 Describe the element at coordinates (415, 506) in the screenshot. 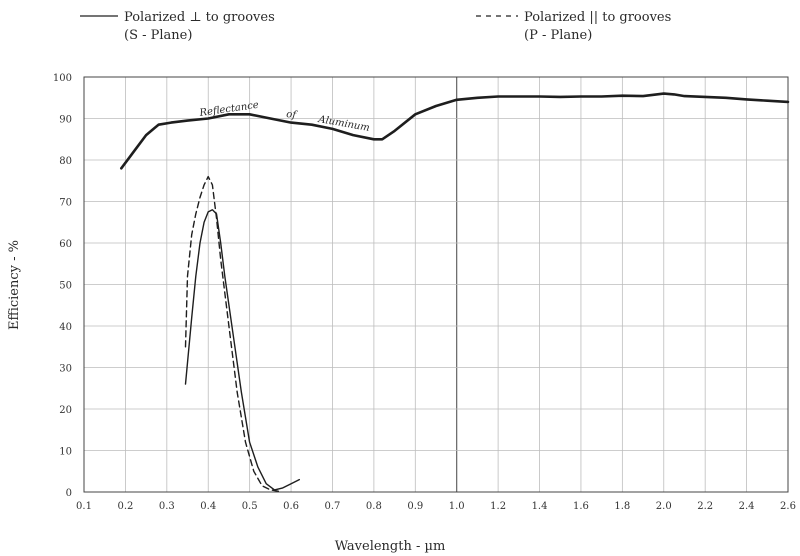

I see `x-tick-label-8: 0.9` at that location.